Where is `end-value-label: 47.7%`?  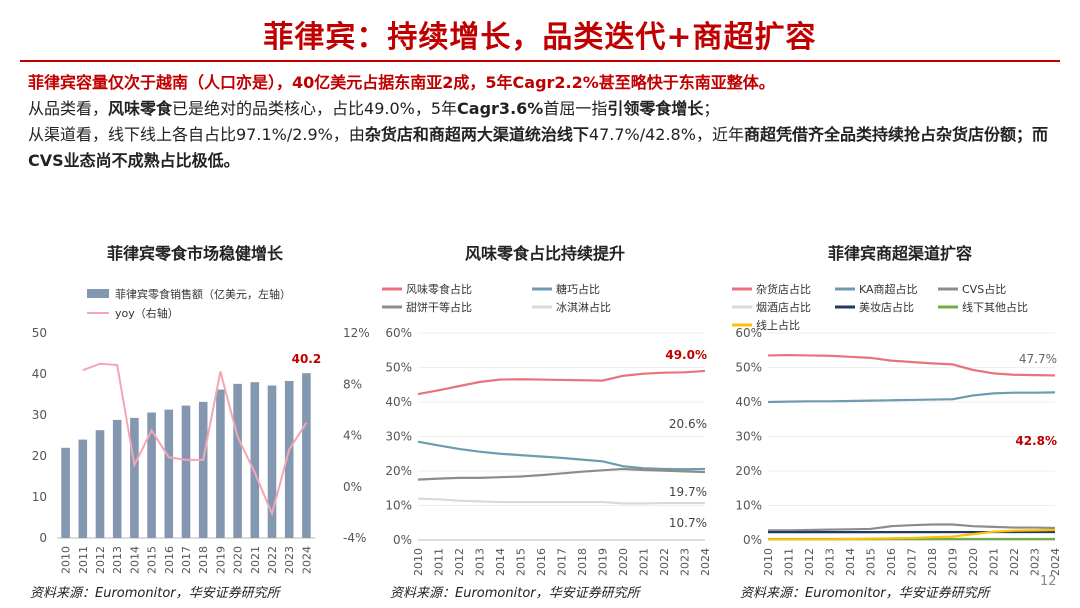 end-value-label: 47.7% is located at coordinates (1038, 359).